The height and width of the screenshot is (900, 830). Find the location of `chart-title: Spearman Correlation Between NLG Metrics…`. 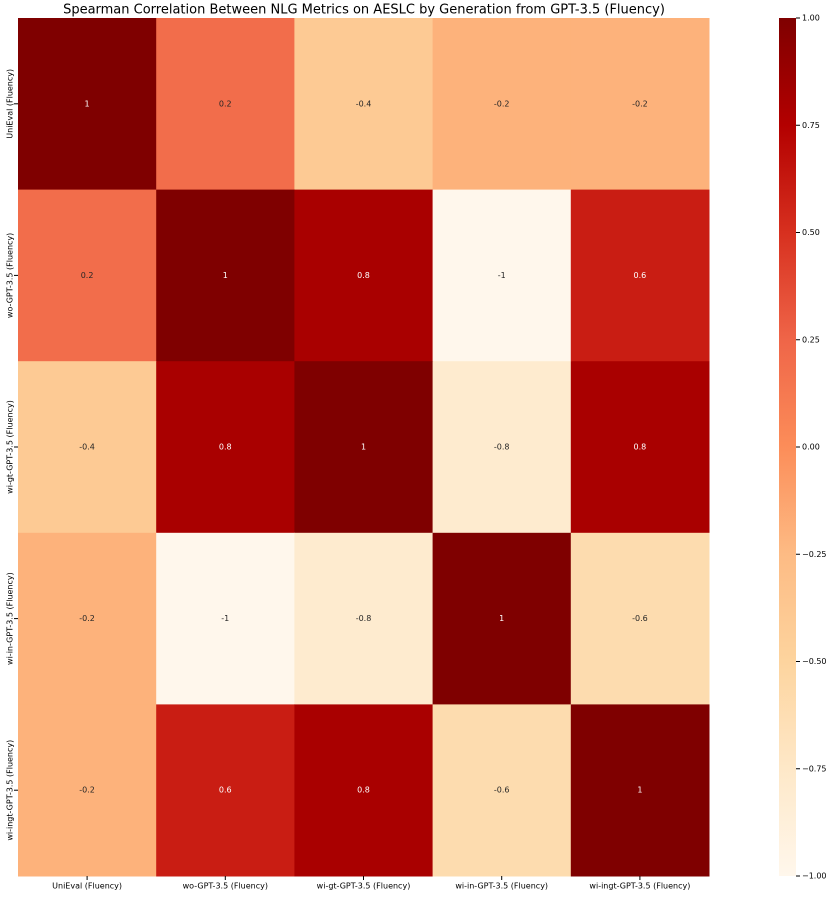

chart-title: Spearman Correlation Between NLG Metrics… is located at coordinates (364, 10).